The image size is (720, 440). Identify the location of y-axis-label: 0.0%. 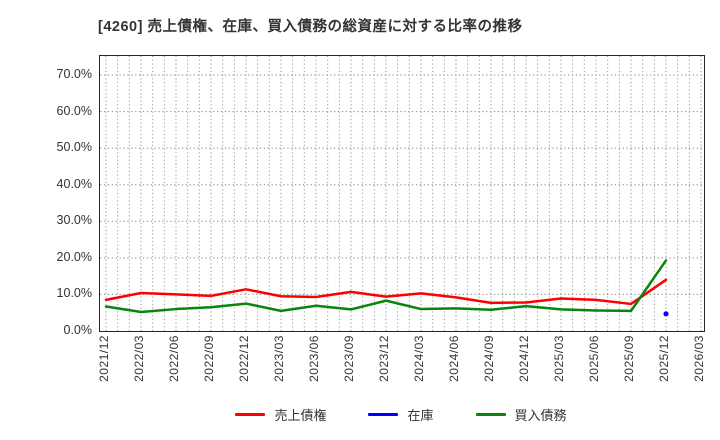
(78, 330).